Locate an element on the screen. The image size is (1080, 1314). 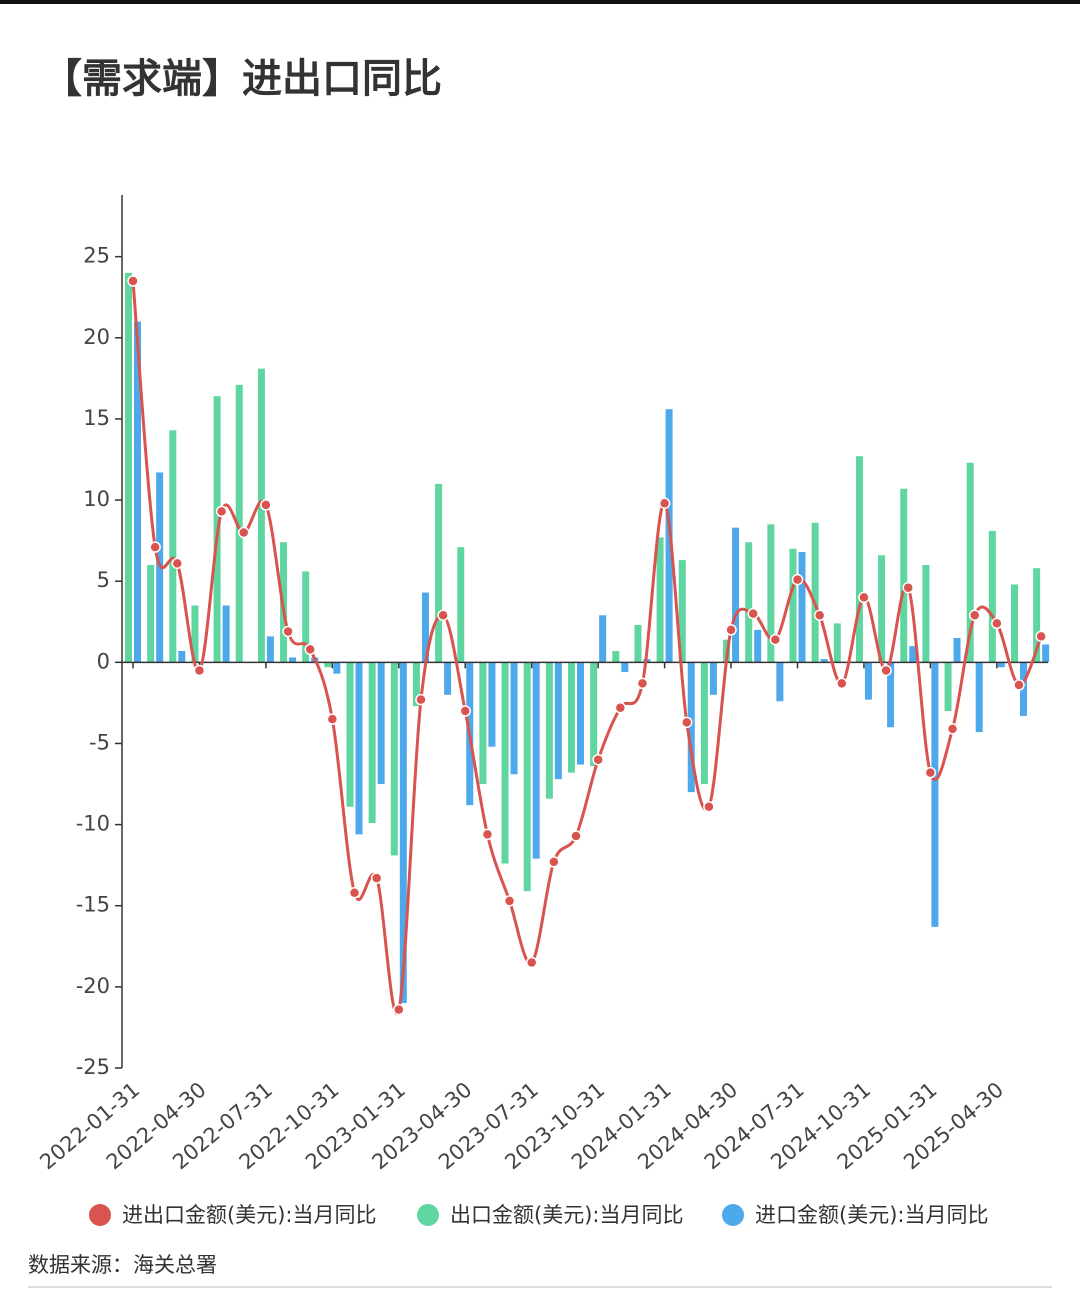
top-border is located at coordinates (540, 2).